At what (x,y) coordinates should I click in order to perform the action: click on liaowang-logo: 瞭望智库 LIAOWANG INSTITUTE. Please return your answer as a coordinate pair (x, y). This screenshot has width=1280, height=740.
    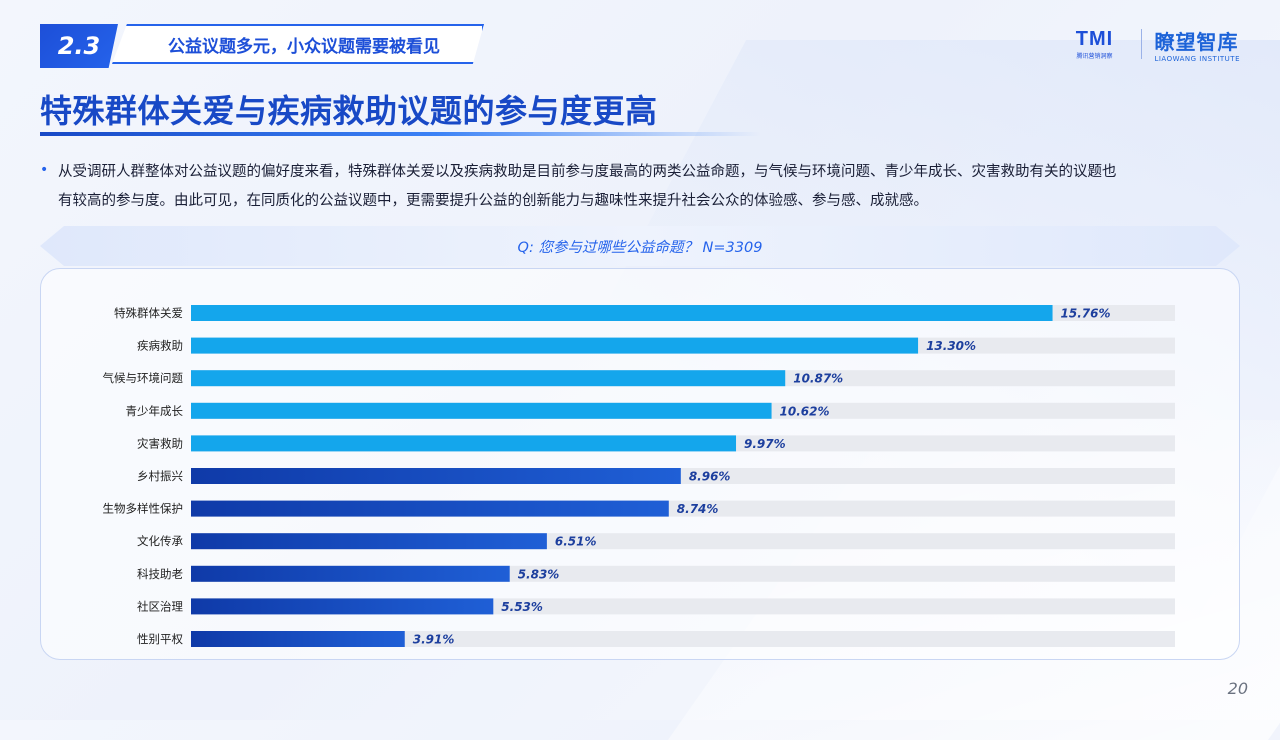
    Looking at the image, I should click on (1197, 44).